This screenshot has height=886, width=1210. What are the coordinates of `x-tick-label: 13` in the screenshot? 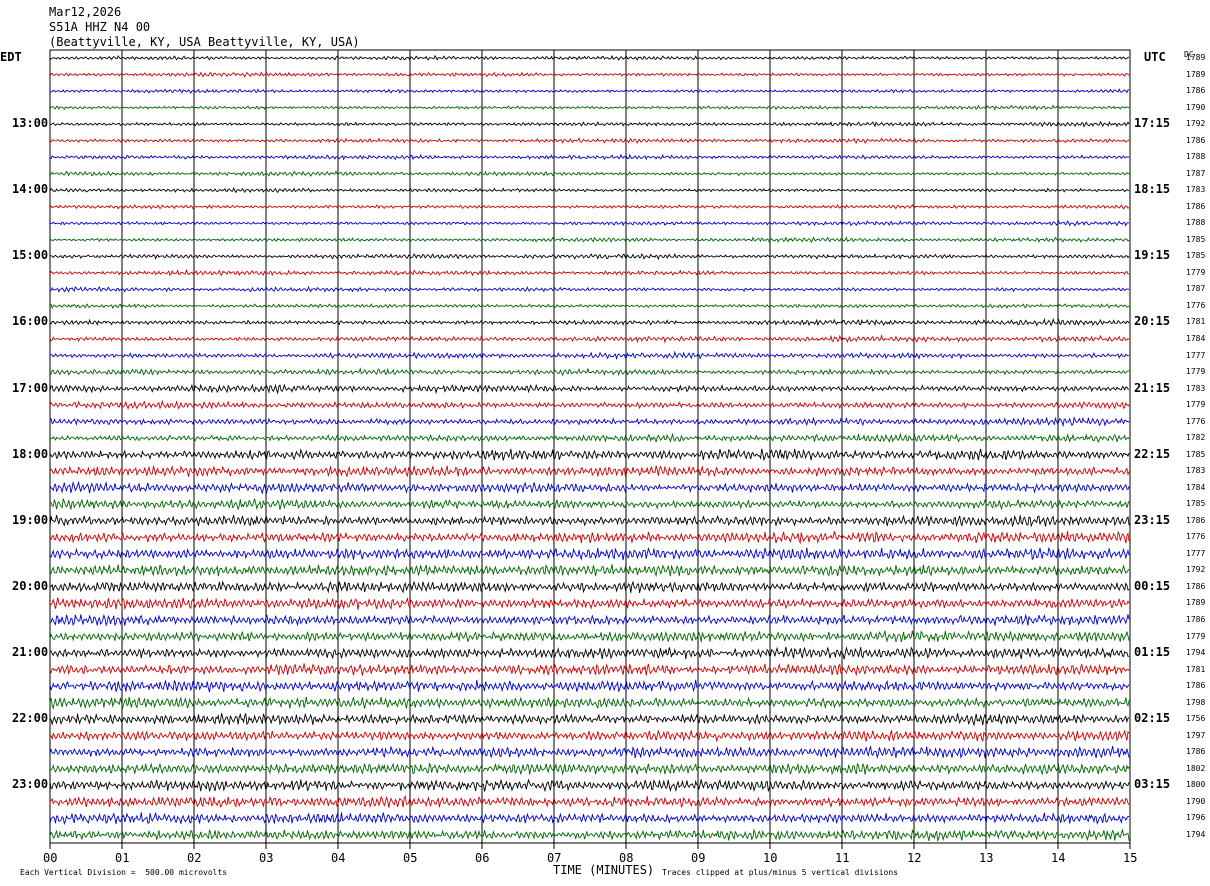 It's located at (986, 858).